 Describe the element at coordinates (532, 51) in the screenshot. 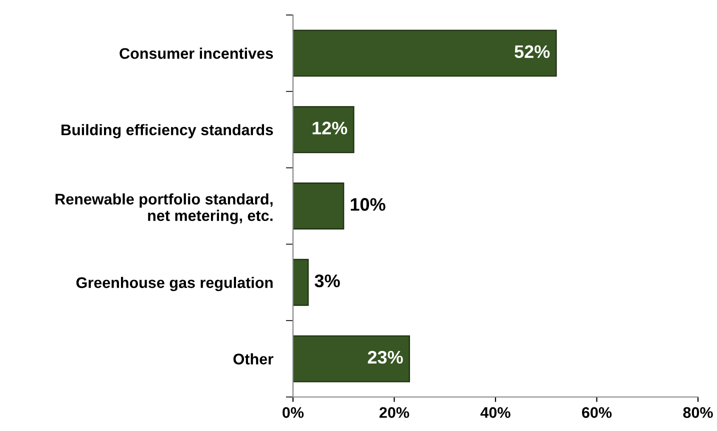

I see `data-label: 52%` at that location.